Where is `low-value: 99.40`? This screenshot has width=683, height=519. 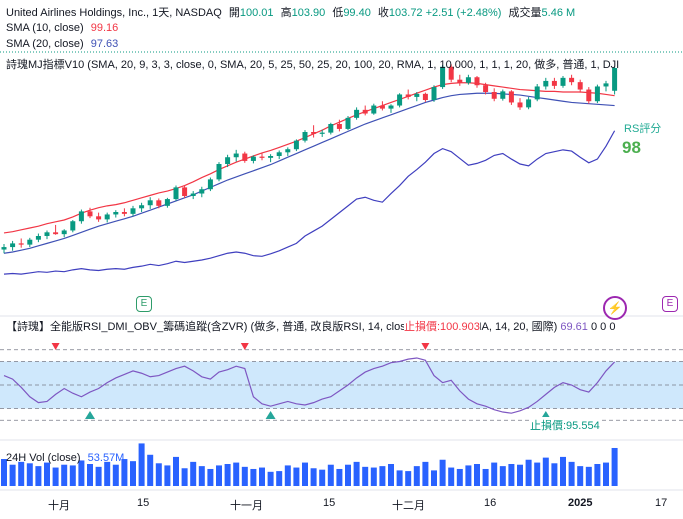 low-value: 99.40 is located at coordinates (357, 13).